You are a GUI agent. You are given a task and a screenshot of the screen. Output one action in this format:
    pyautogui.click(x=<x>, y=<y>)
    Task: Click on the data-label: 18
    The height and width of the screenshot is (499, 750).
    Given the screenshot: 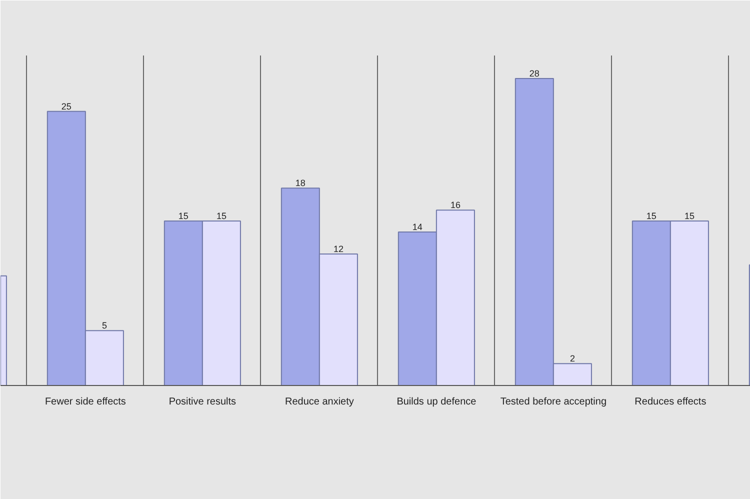 What is the action you would take?
    pyautogui.click(x=300, y=183)
    